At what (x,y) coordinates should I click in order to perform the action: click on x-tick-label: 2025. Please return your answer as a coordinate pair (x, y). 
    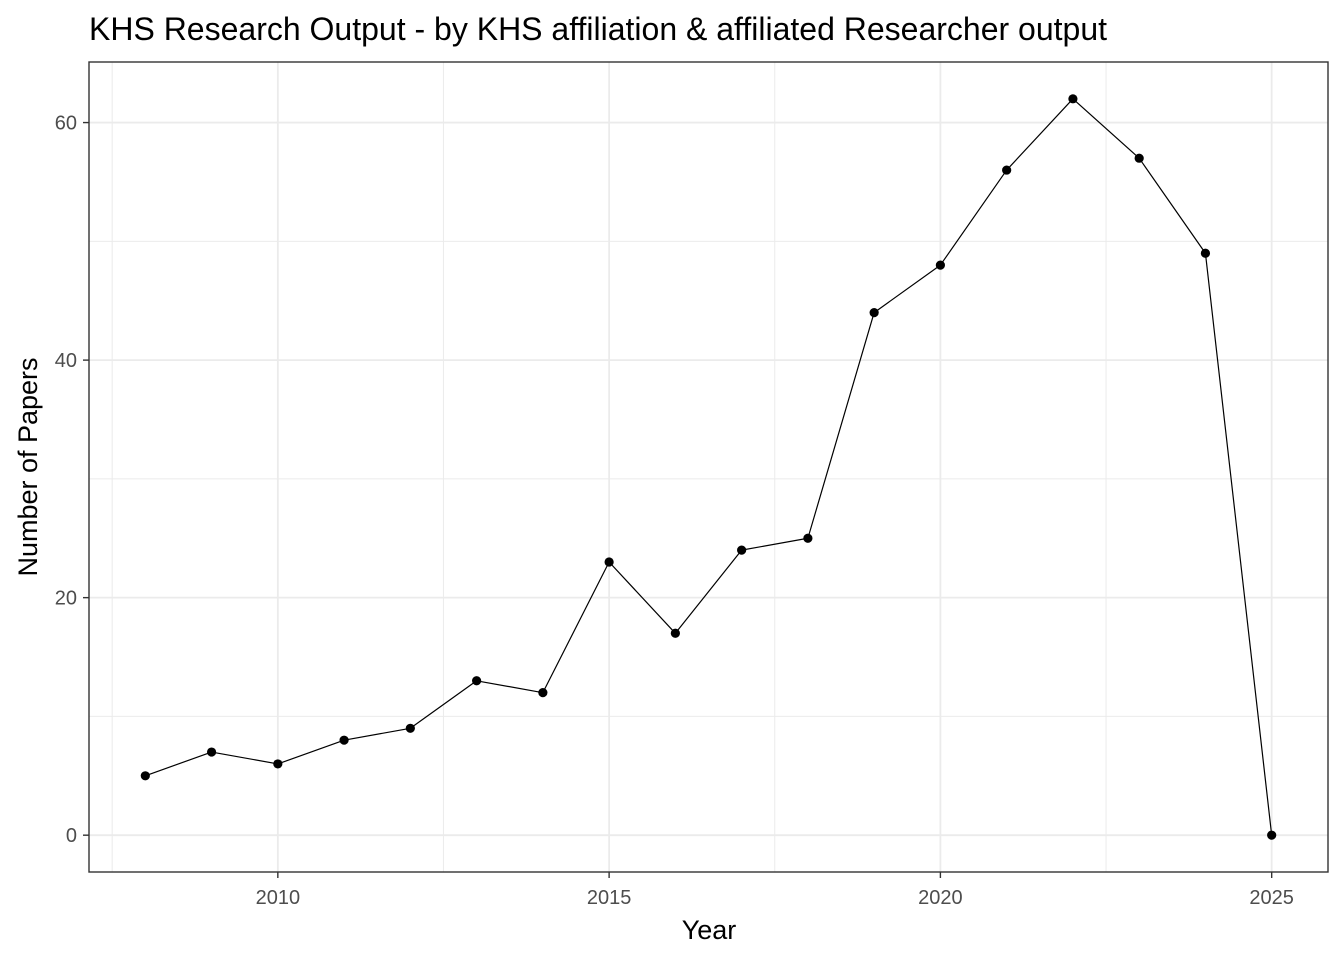
    Looking at the image, I should click on (1271, 898).